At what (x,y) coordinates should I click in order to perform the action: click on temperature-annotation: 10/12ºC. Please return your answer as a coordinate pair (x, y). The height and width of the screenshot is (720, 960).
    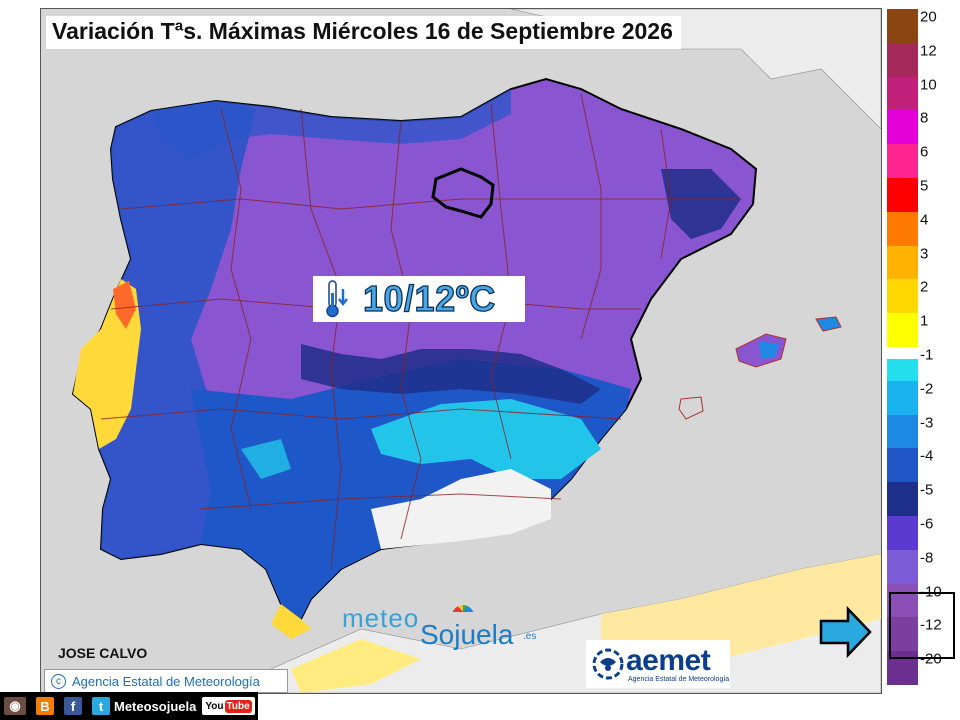
    Looking at the image, I should click on (419, 299).